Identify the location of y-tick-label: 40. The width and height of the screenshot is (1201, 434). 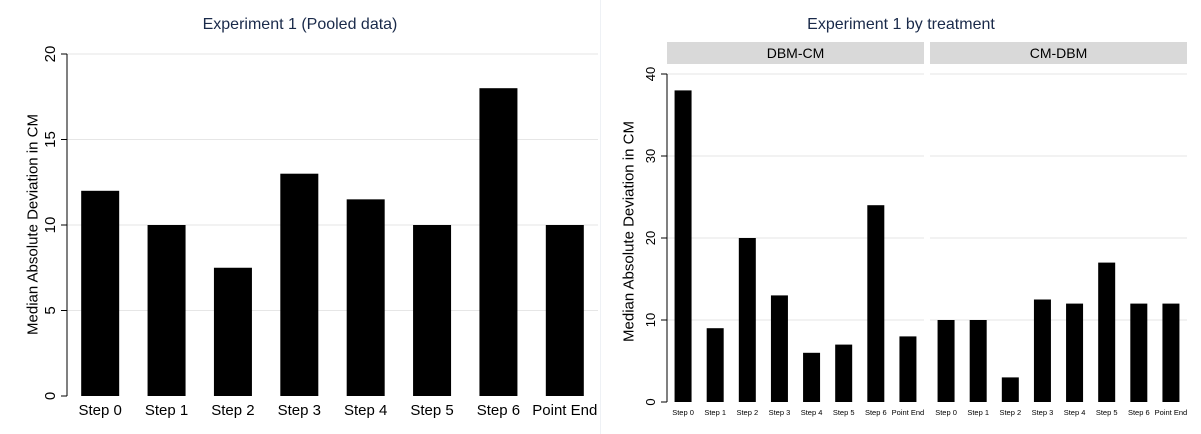
(650, 74).